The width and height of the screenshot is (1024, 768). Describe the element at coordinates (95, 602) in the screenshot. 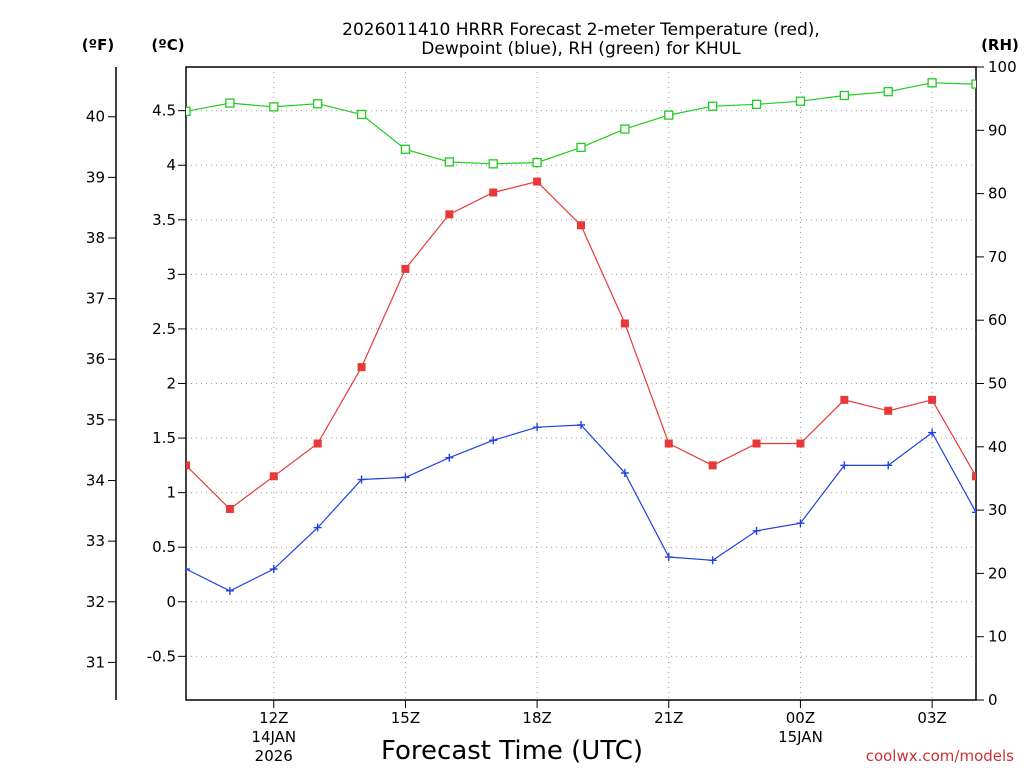

I see `fahrenheit-tick-label: 32` at that location.